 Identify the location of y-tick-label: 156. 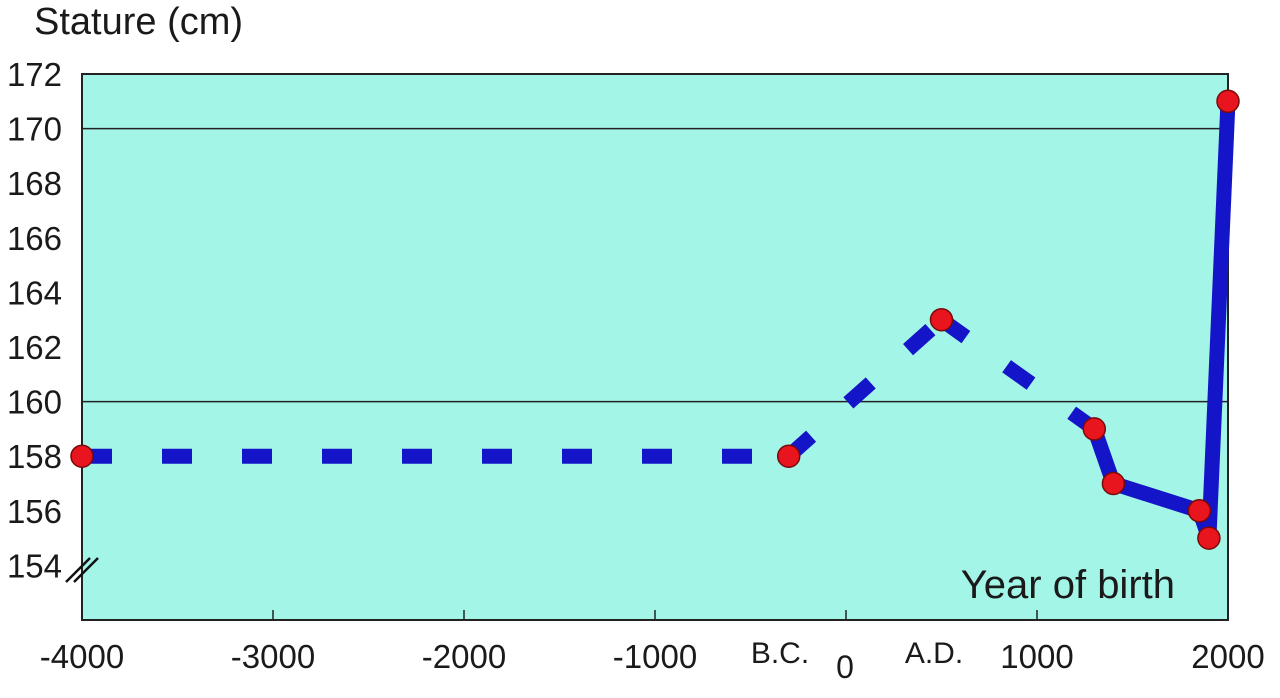
(34, 511).